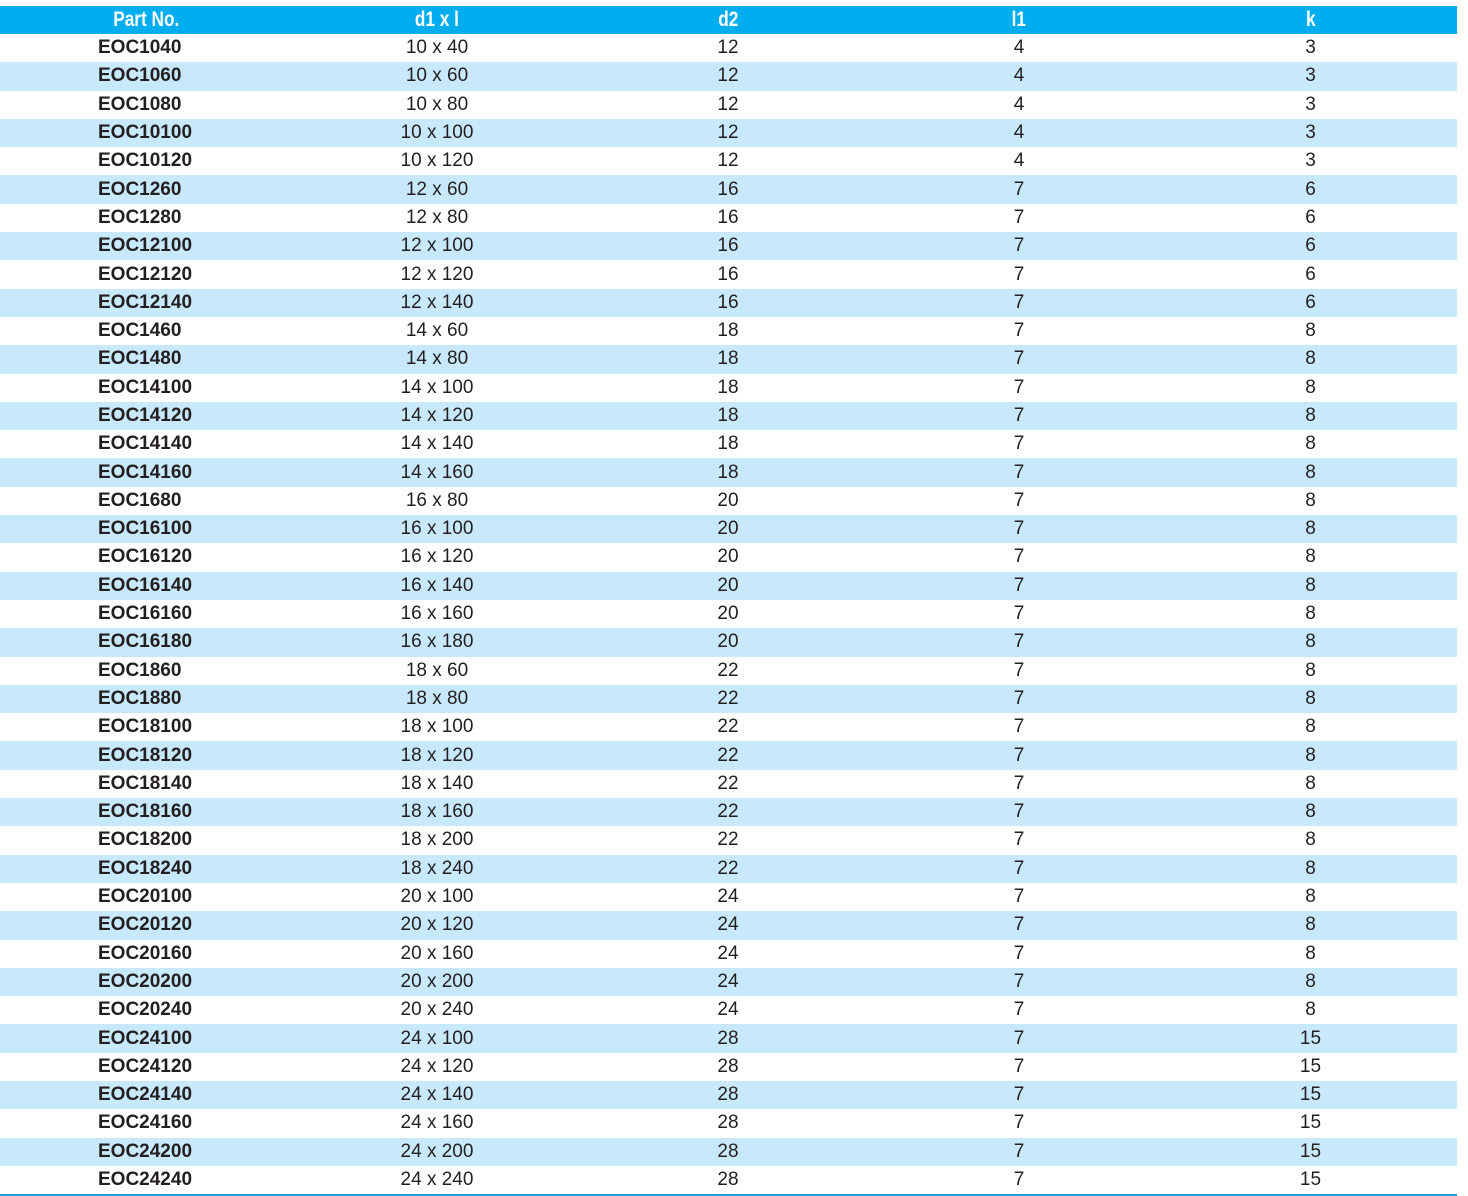 This screenshot has height=1196, width=1468. What do you see at coordinates (437, 727) in the screenshot?
I see `d1-x-l-cell: 18 x 100` at bounding box center [437, 727].